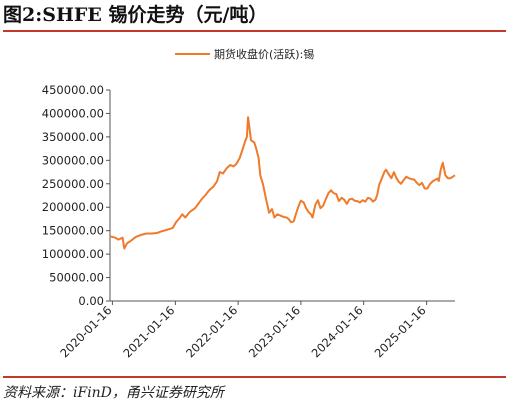 The image size is (509, 408). What do you see at coordinates (73, 207) in the screenshot?
I see `y-tick-label: 200000.00` at bounding box center [73, 207].